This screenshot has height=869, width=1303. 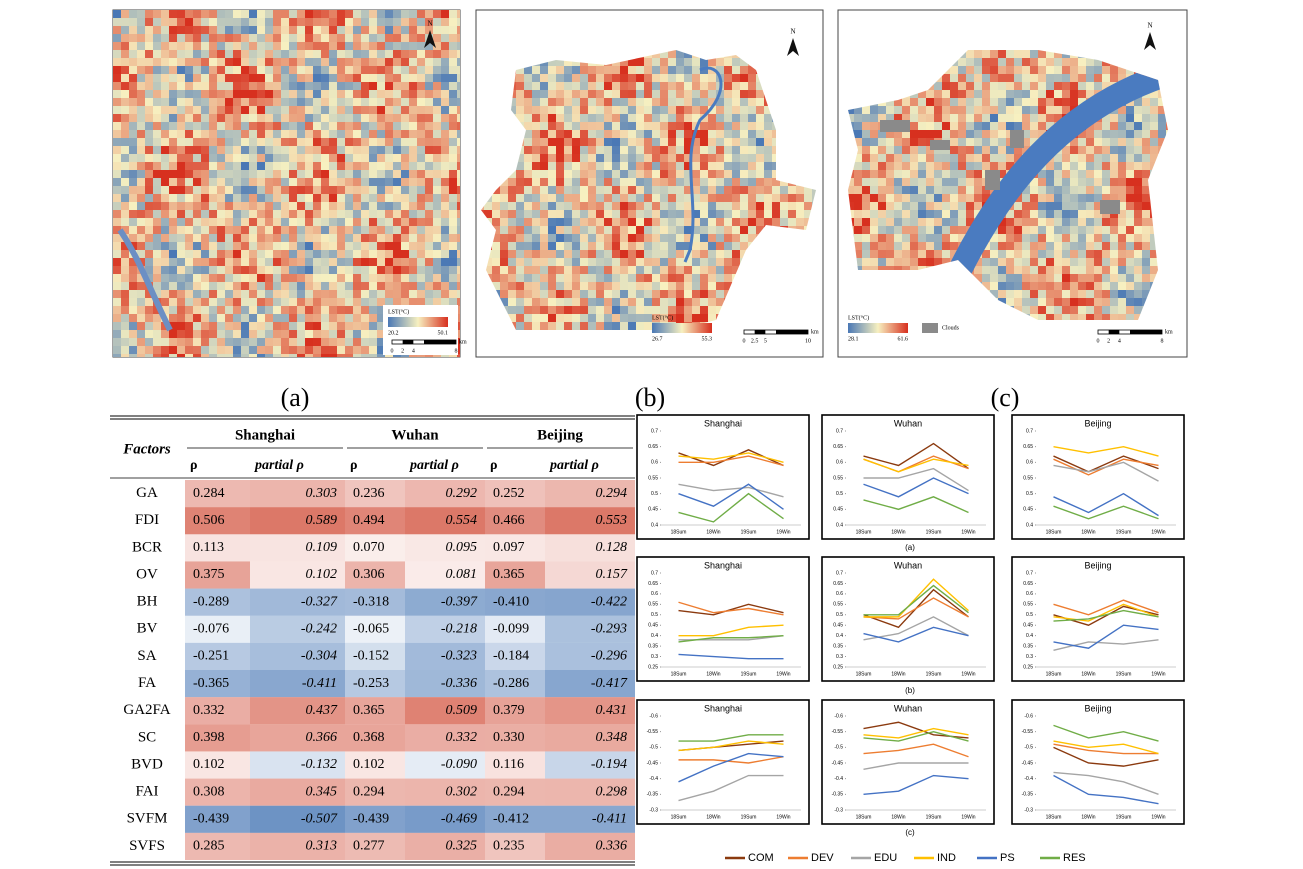 I want to click on map-frame, so click(x=649, y=183).